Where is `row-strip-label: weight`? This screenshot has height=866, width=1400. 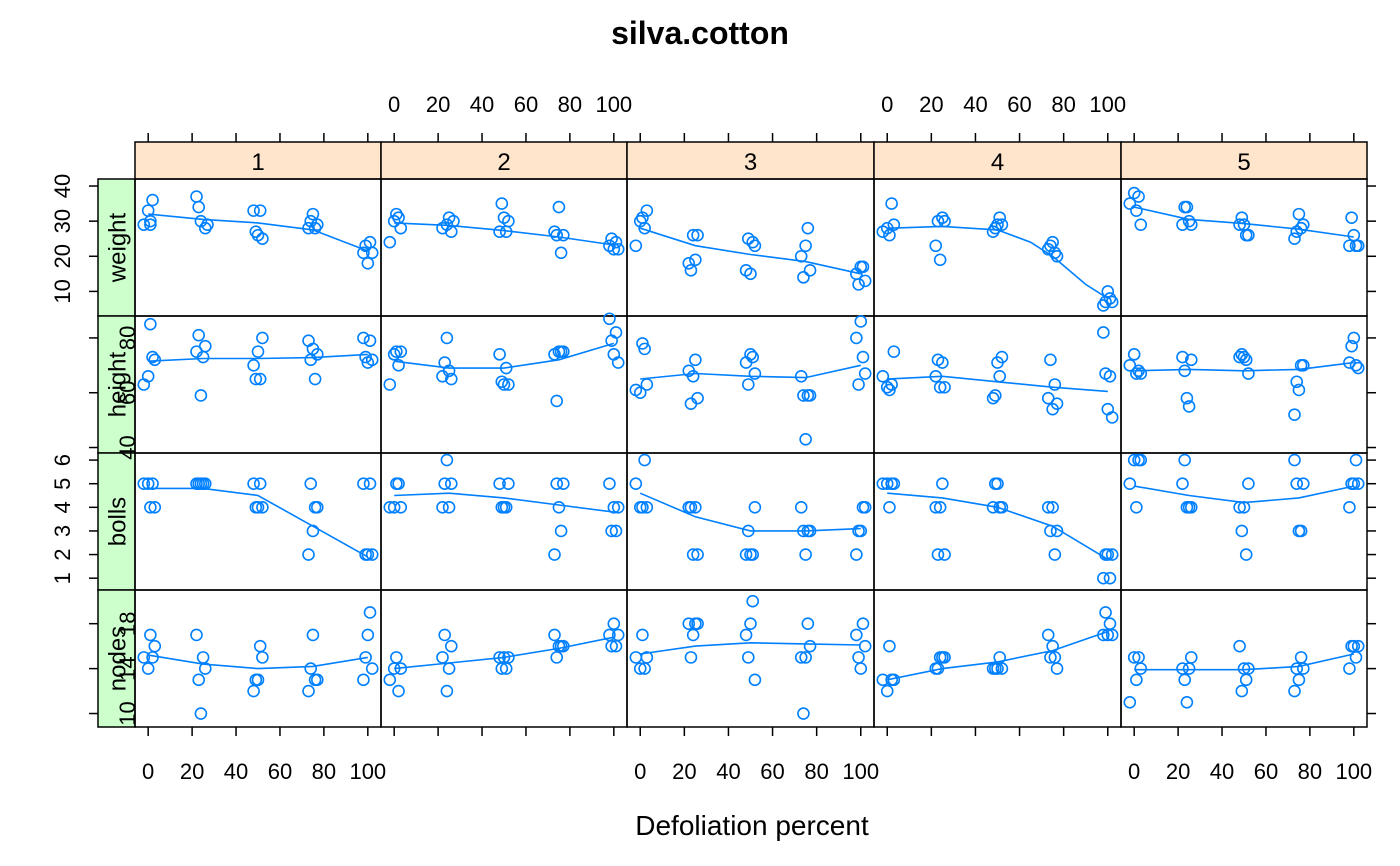
row-strip-label: weight is located at coordinates (118, 247).